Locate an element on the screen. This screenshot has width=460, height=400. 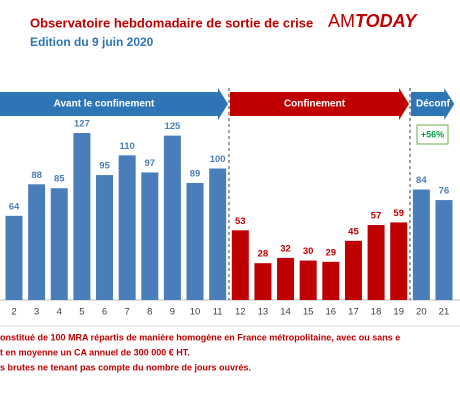
value-label: 95 is located at coordinates (104, 166).